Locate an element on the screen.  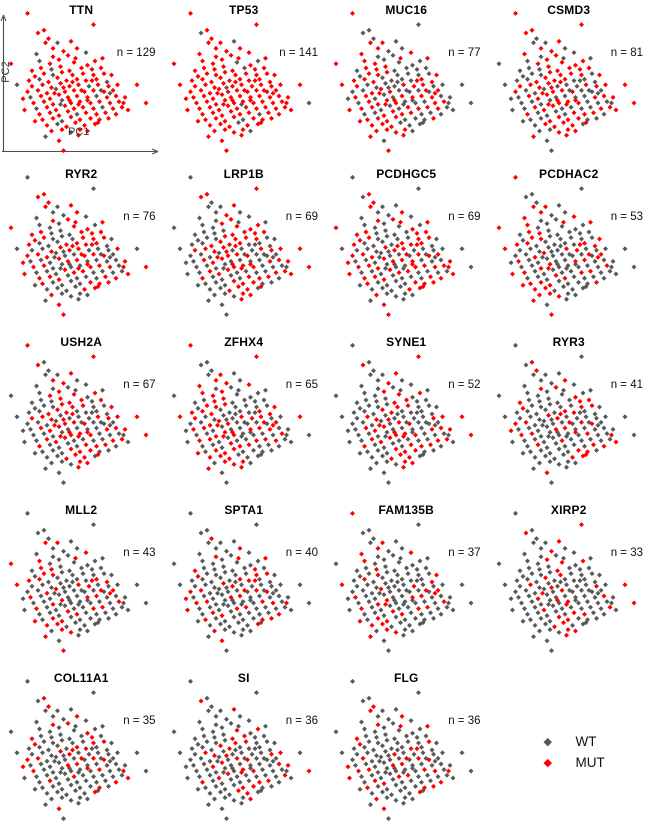
panel-title: LRP1B is located at coordinates (243, 174).